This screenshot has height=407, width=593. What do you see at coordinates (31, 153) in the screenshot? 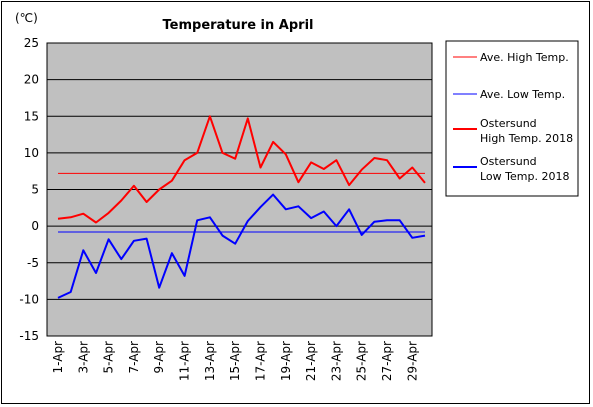
I see `y-tick-label: 10` at bounding box center [31, 153].